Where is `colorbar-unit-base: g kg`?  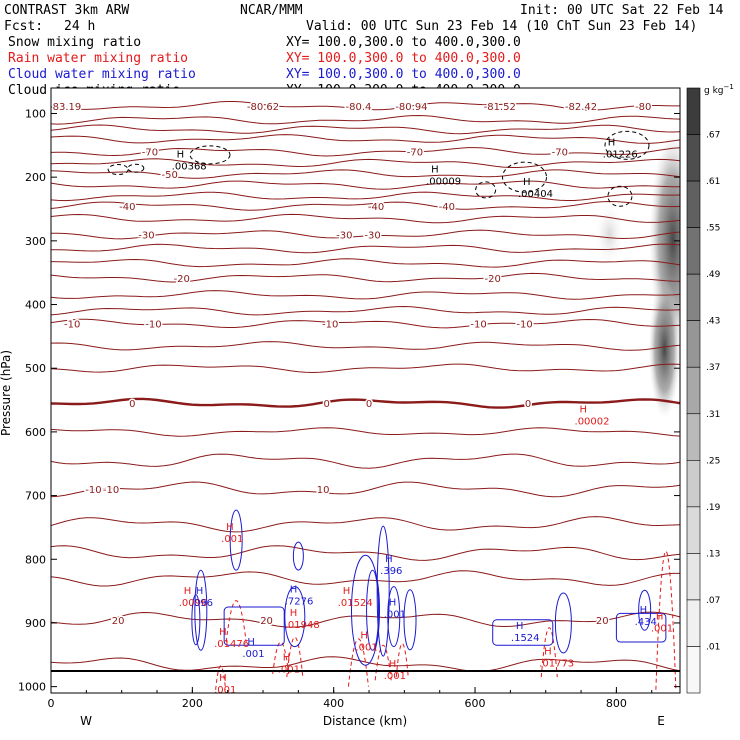 colorbar-unit-base: g kg is located at coordinates (714, 91).